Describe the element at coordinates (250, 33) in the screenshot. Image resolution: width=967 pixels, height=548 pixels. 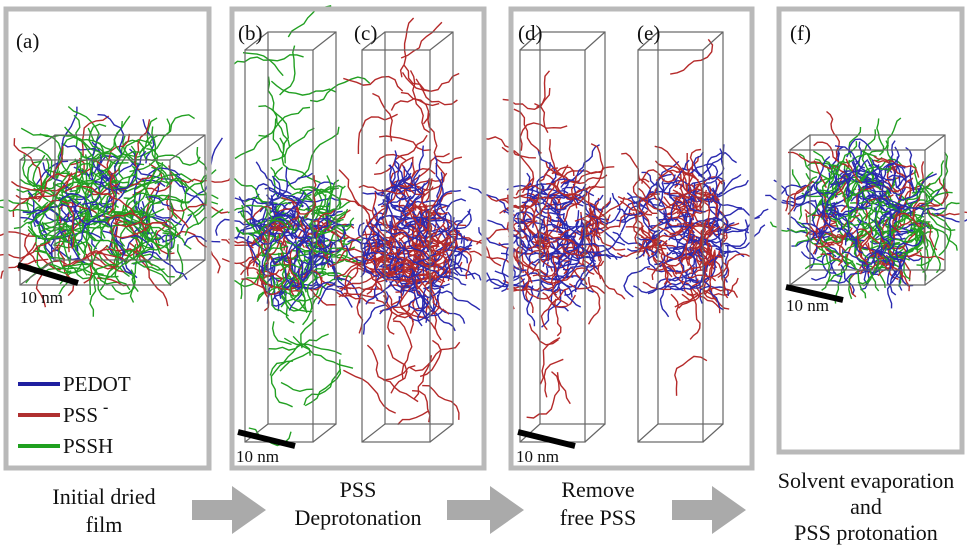
I see `panel-label: (b)` at that location.